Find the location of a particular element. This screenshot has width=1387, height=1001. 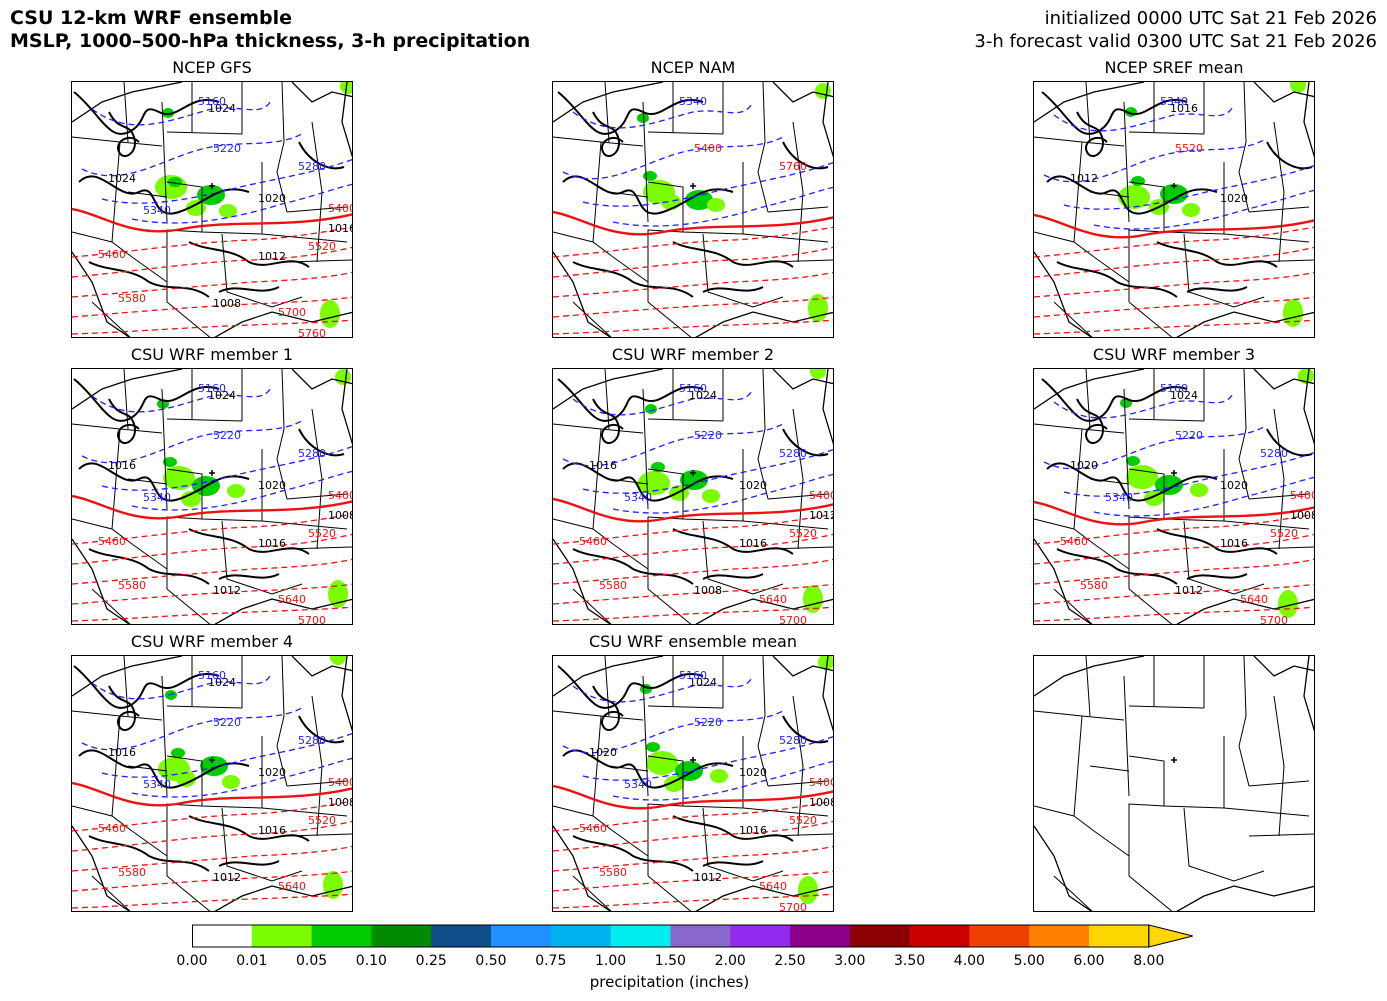

colorbar-tick-label: 0.75 is located at coordinates (551, 961).